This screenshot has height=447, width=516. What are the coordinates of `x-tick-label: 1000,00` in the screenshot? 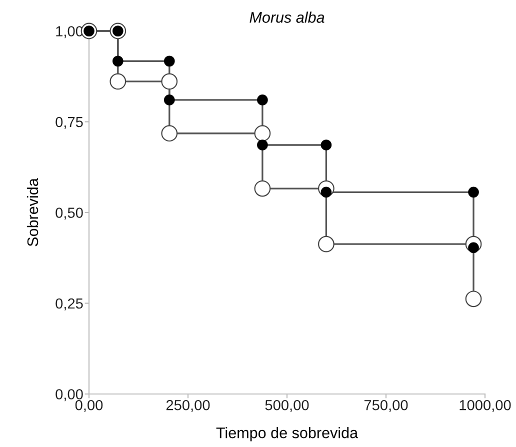 It's located at (485, 406).